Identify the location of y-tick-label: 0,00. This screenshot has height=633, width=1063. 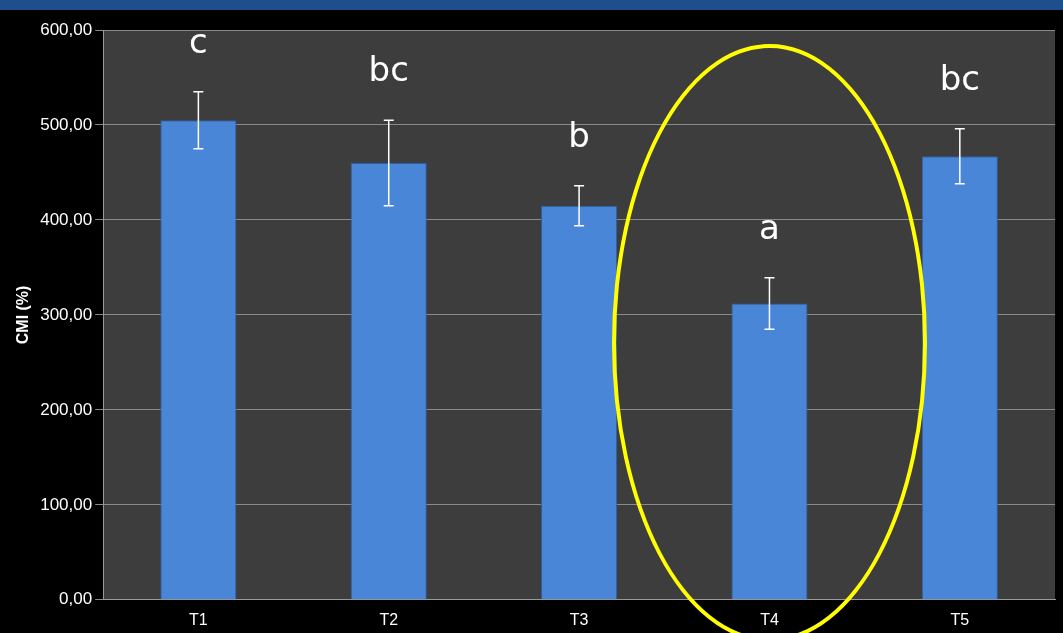
(76, 599).